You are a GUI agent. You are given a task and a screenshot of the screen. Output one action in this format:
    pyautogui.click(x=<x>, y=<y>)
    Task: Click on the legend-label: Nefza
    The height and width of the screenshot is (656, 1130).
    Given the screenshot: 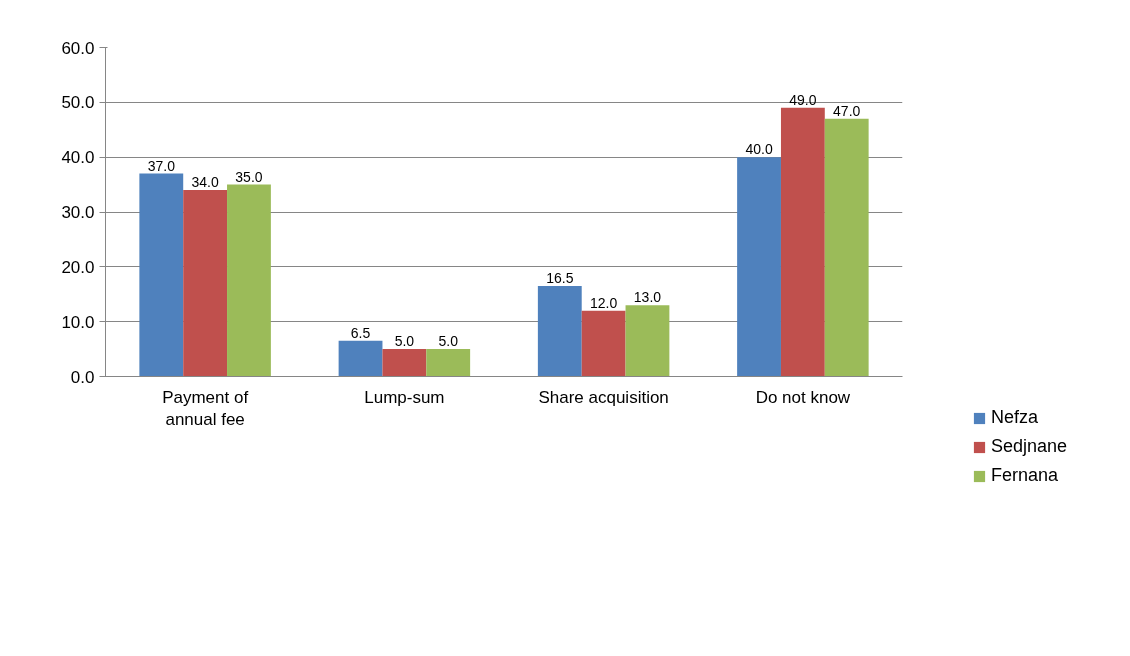 What is the action you would take?
    pyautogui.click(x=1015, y=417)
    